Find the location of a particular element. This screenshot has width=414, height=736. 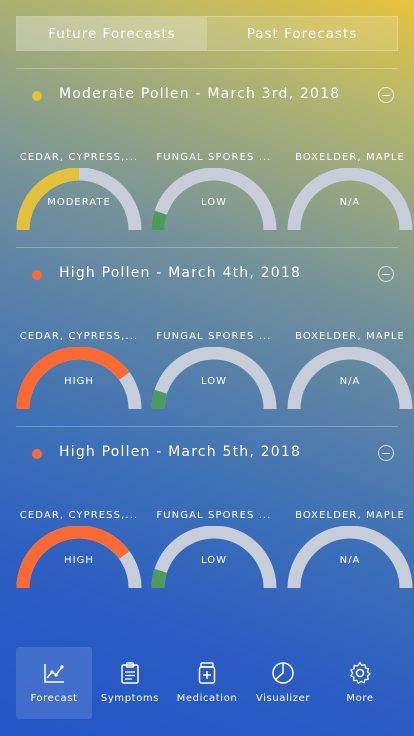

forecast-day-title: High Pollen - March 5th, 2018 is located at coordinates (180, 452).